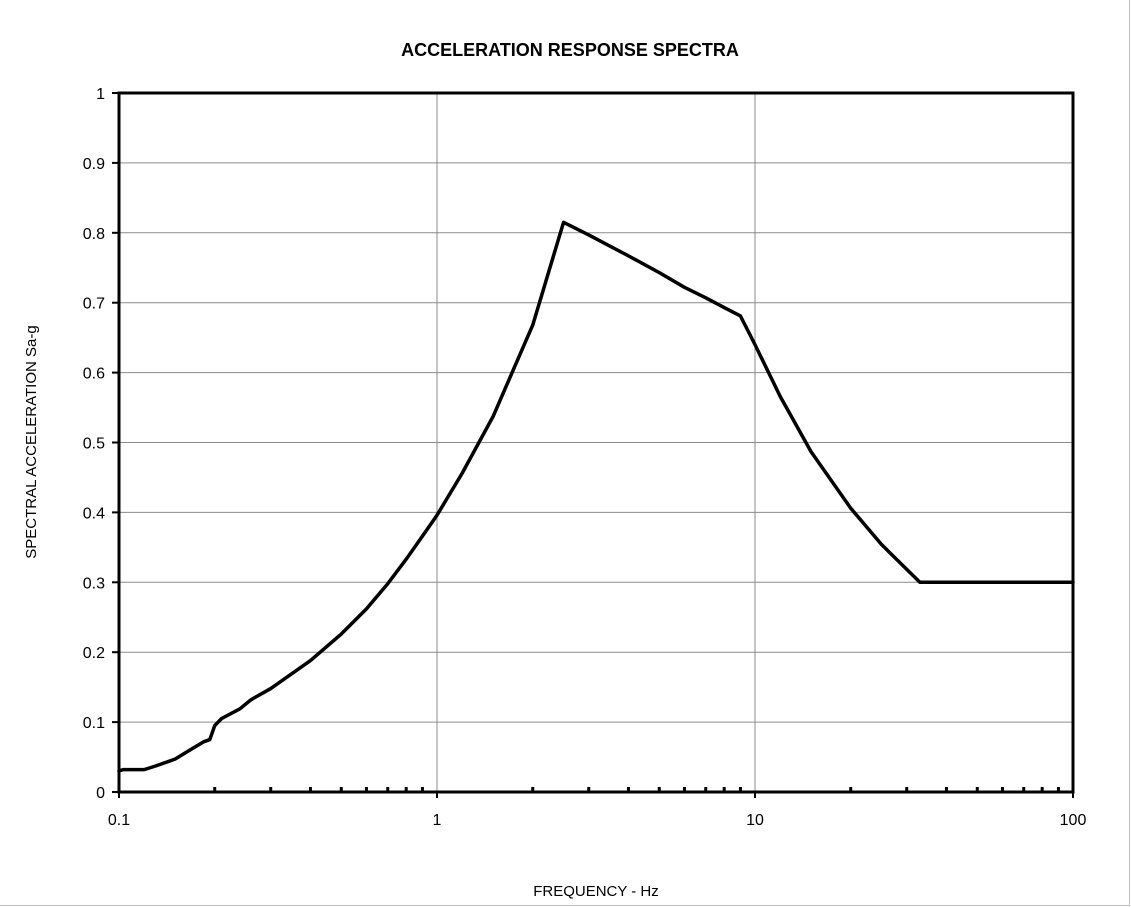 This screenshot has width=1131, height=907. I want to click on y-tick-labels: 0 0.1 0.2 0.3 0.4 0.5 0.6 0.7 0.8 0.9 1, so click(94, 444).